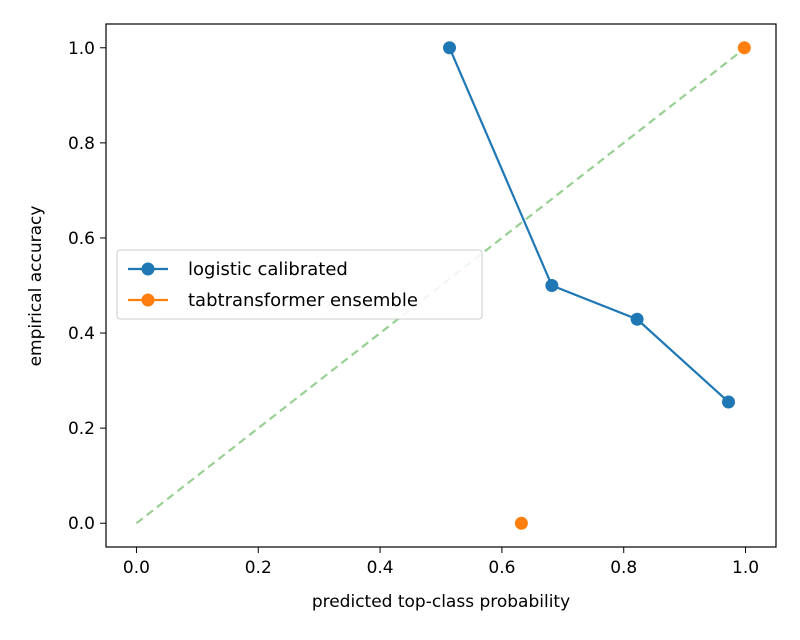  What do you see at coordinates (501, 568) in the screenshot?
I see `x-tick-label: 0.6` at bounding box center [501, 568].